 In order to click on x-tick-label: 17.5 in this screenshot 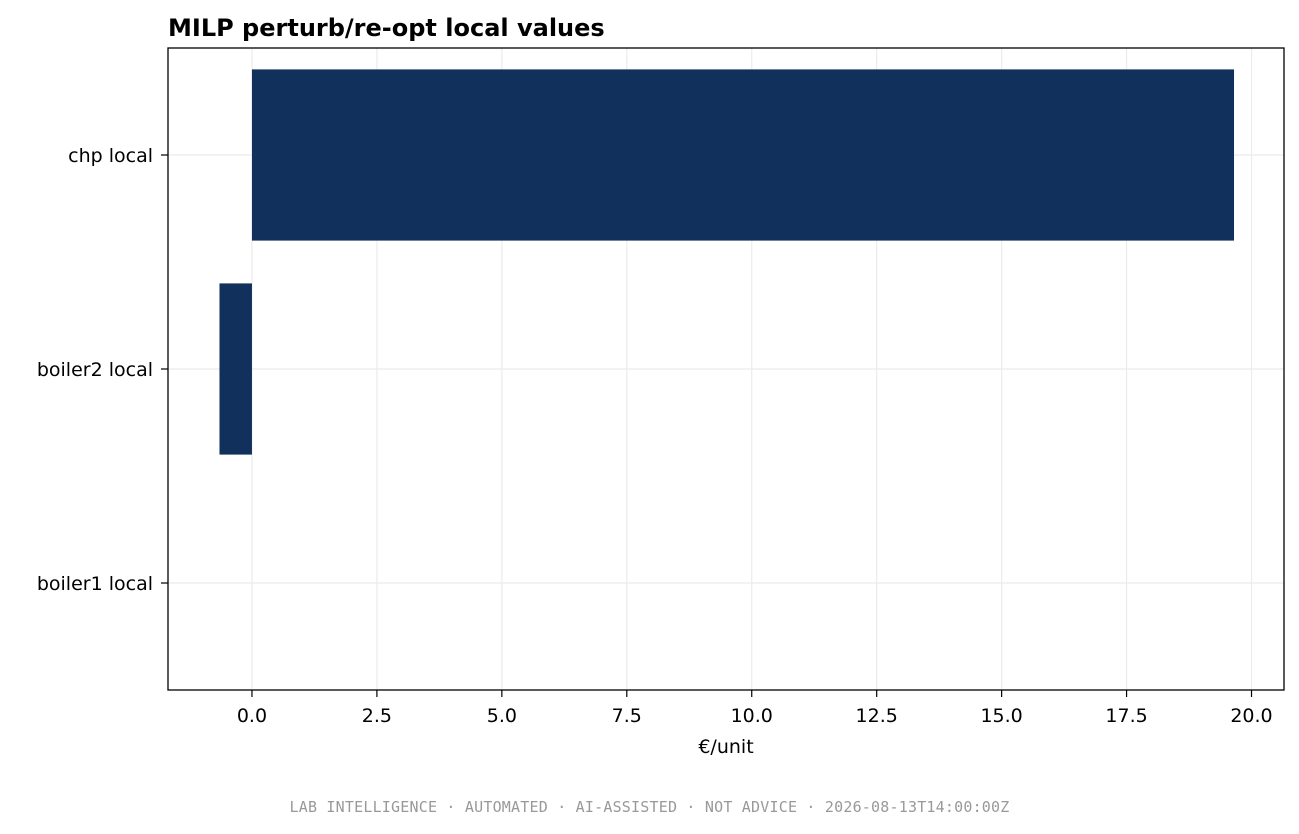, I will do `click(1126, 716)`.